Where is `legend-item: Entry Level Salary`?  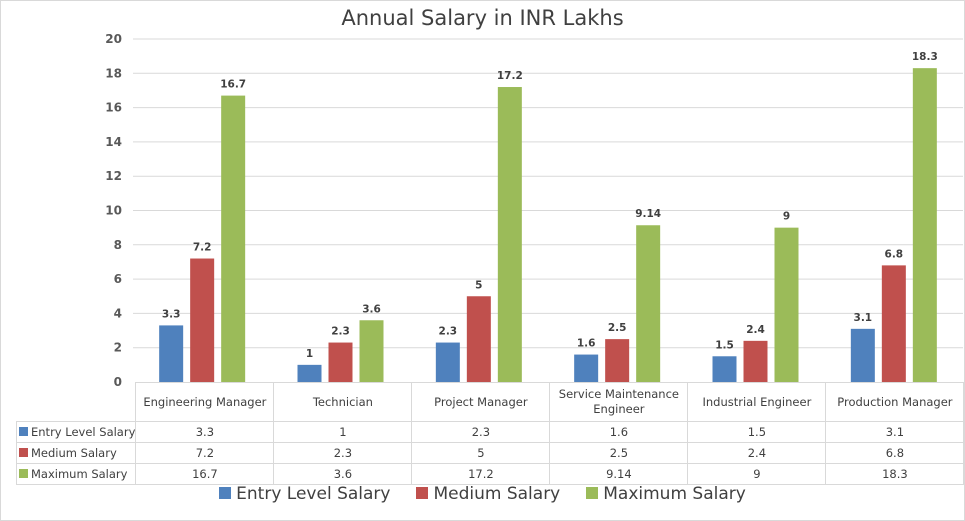
legend-item: Entry Level Salary is located at coordinates (304, 494).